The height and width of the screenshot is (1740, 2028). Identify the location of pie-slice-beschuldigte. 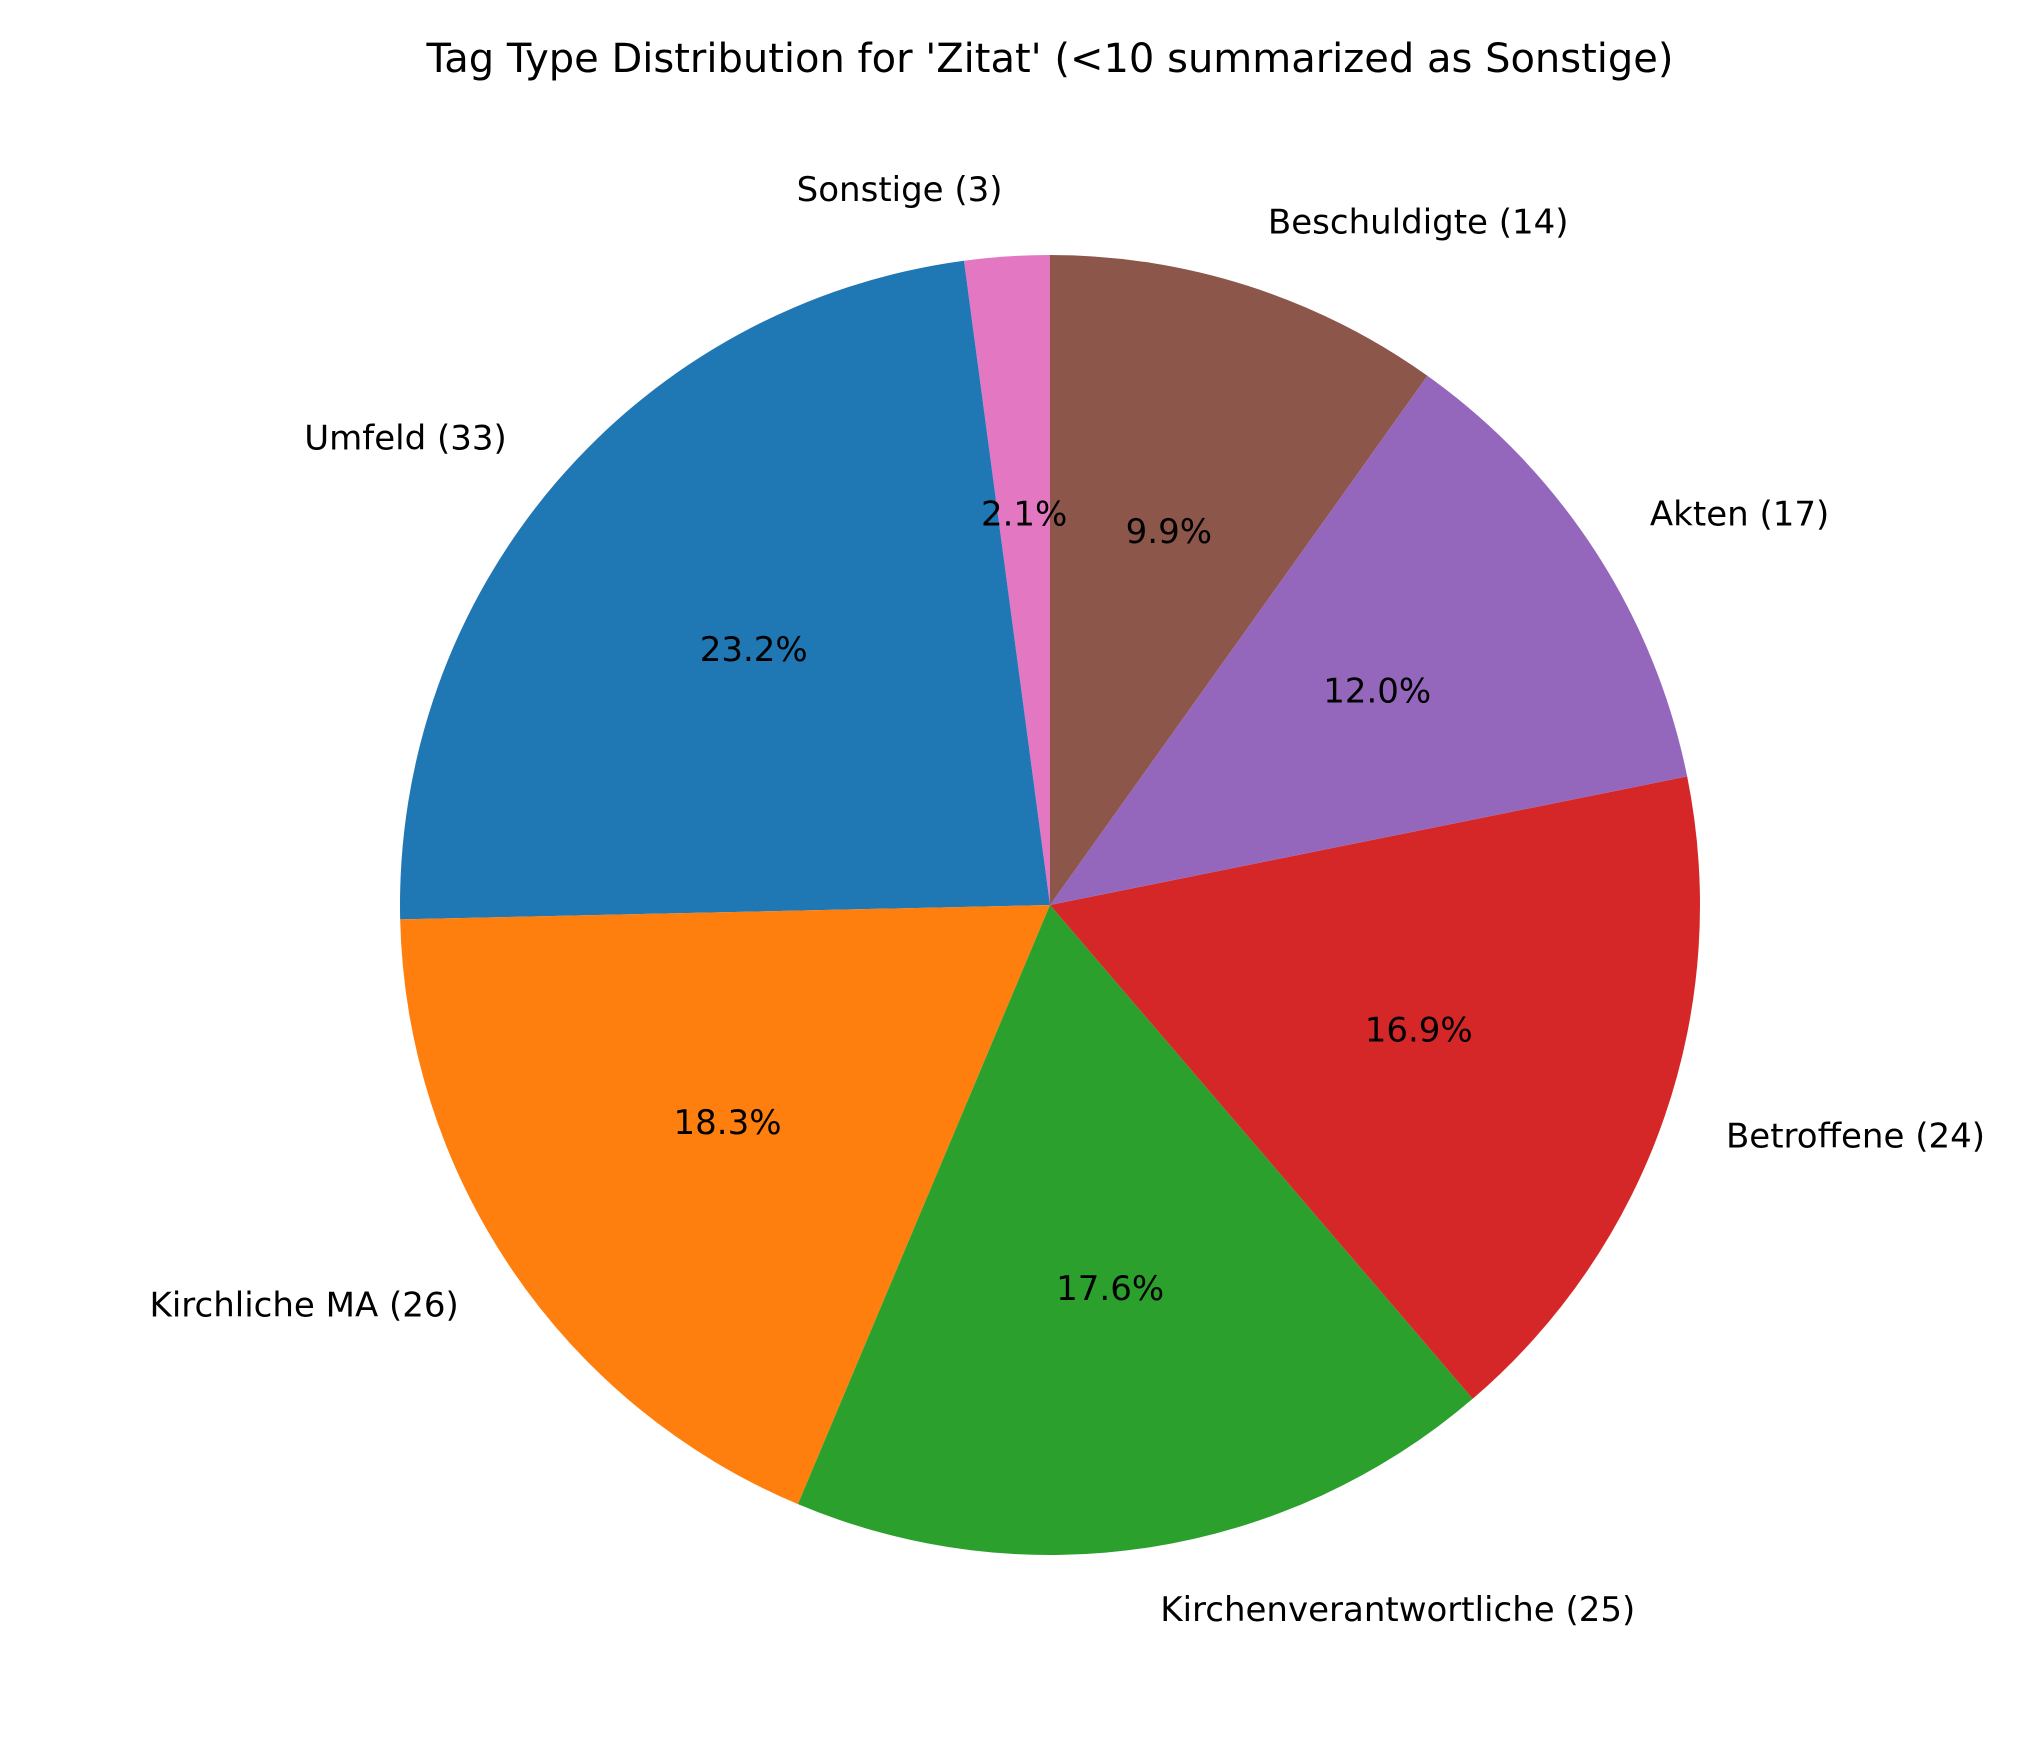
(1239, 580).